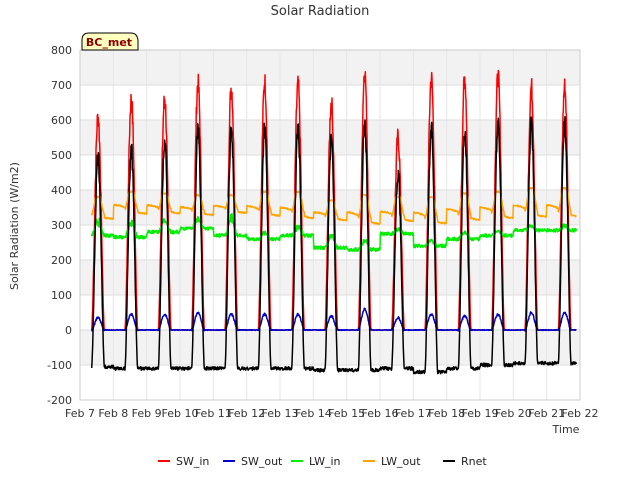 The image size is (640, 480). I want to click on legend-label: SW_in, so click(192, 461).